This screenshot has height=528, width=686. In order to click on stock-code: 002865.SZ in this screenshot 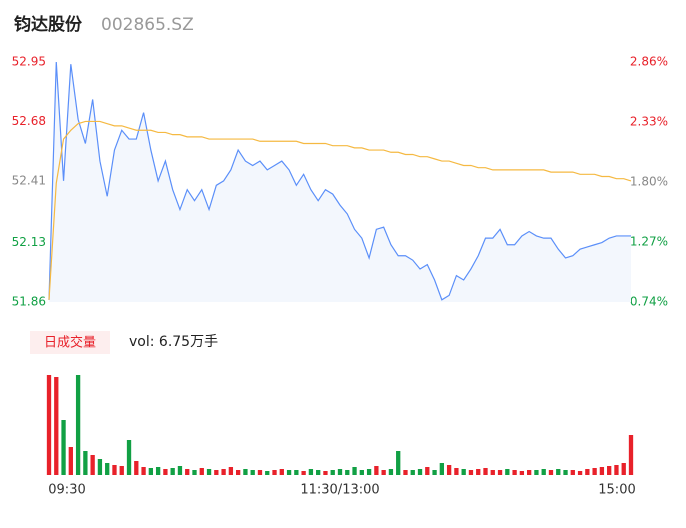, I will do `click(147, 25)`.